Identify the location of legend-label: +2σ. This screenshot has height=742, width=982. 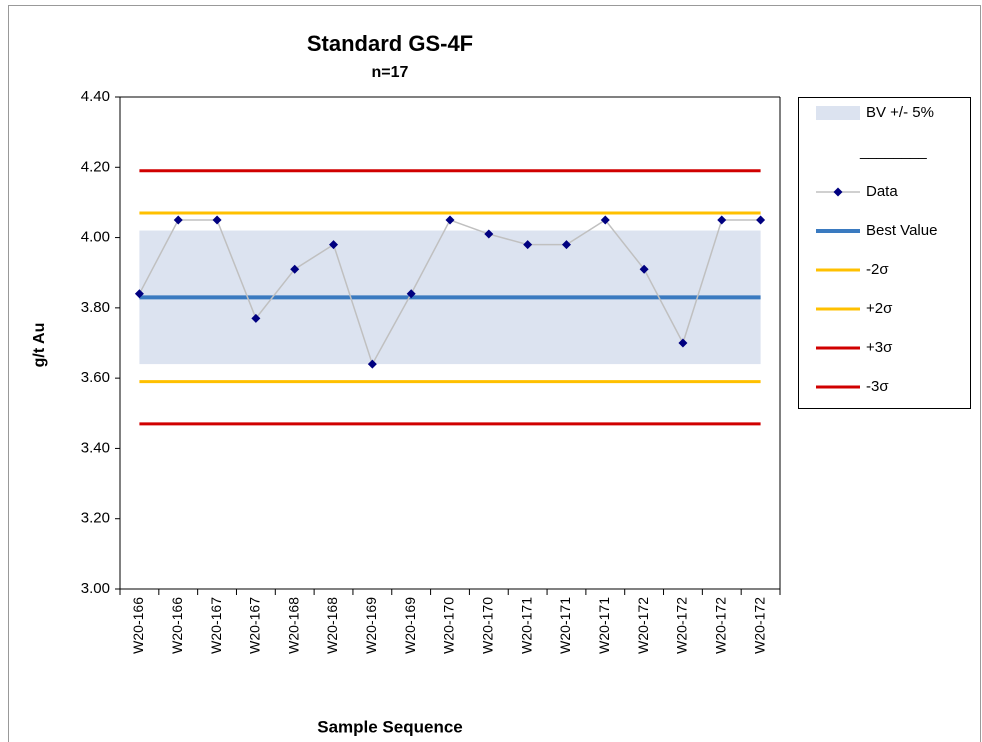
(879, 308).